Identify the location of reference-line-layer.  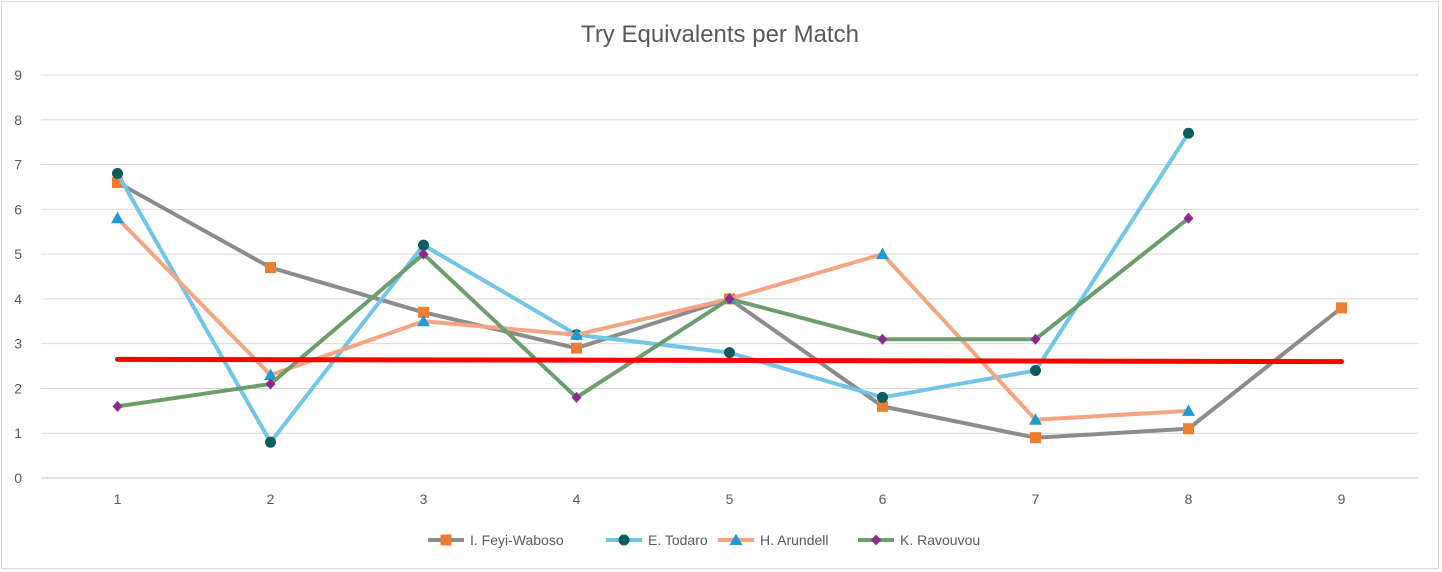
(729, 360).